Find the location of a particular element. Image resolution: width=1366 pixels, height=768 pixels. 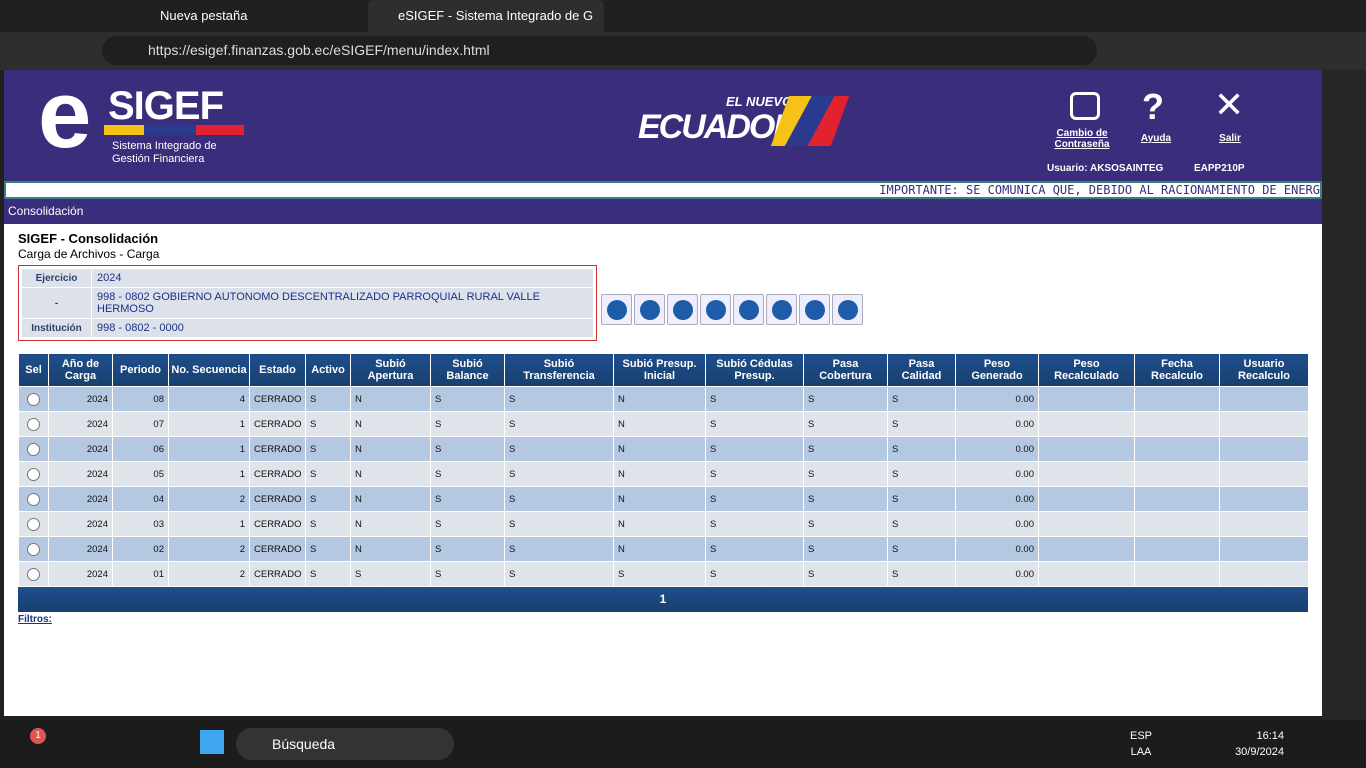

date: 30/9/2024 is located at coordinates (1259, 752).